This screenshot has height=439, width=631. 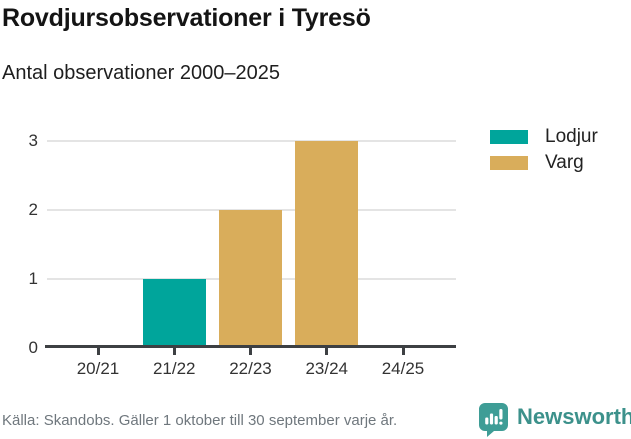 I want to click on y-axis-tick-label: 3, so click(x=33, y=141).